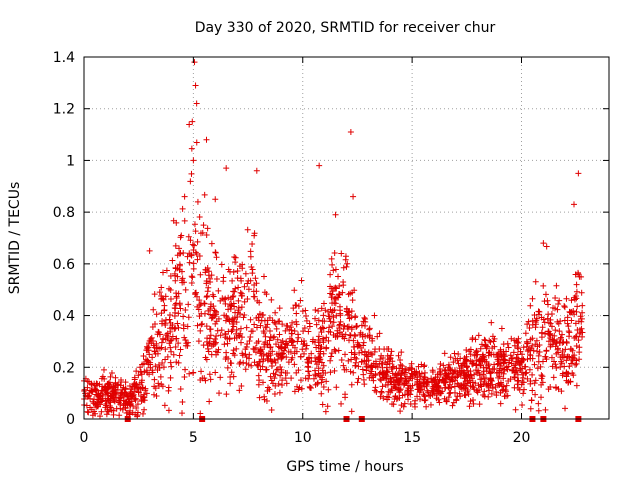  Describe the element at coordinates (64, 239) in the screenshot. I see `y-tick-labels: 0 0.2 0.4 0.6 0.8 1 1.2 1.4` at that location.